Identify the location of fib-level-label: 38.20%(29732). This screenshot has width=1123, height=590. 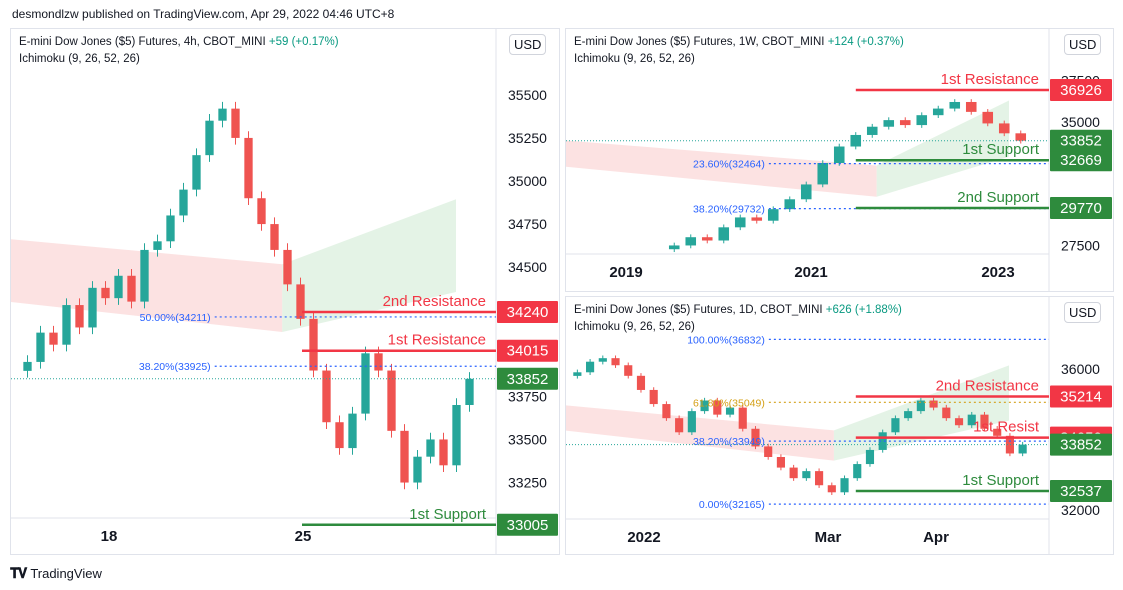
(729, 210).